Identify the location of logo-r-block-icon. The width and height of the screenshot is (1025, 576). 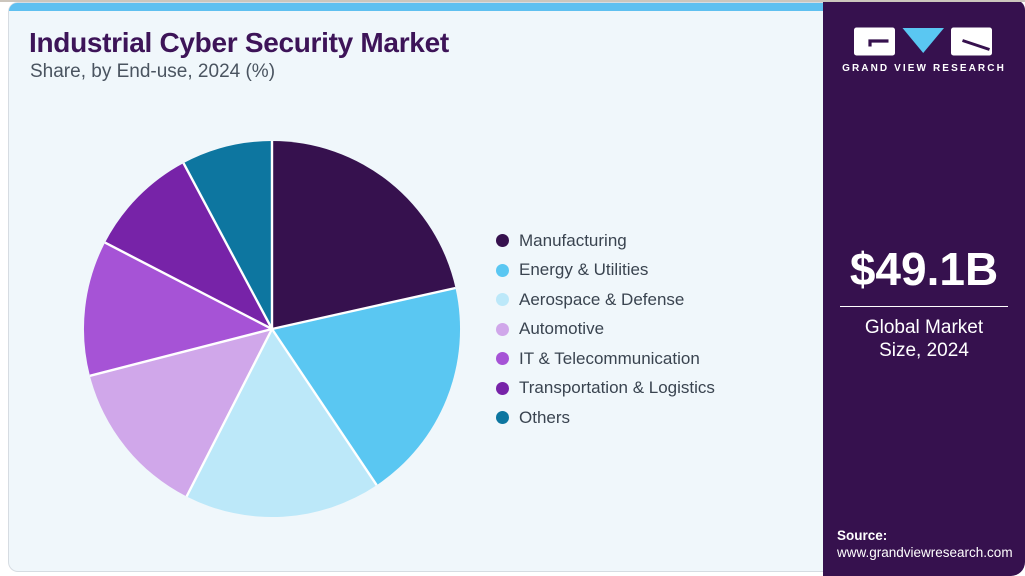
(971, 41).